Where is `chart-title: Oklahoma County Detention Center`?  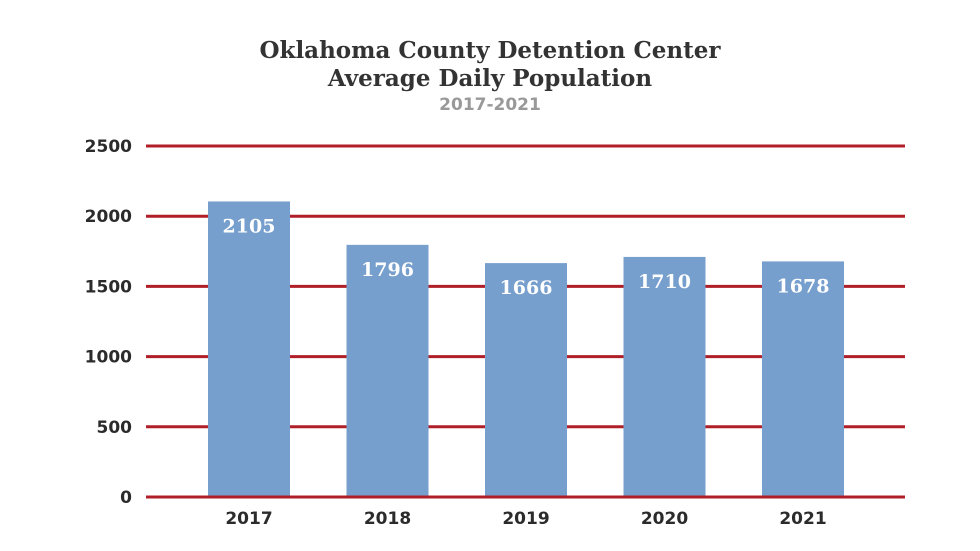 chart-title: Oklahoma County Detention Center is located at coordinates (490, 50).